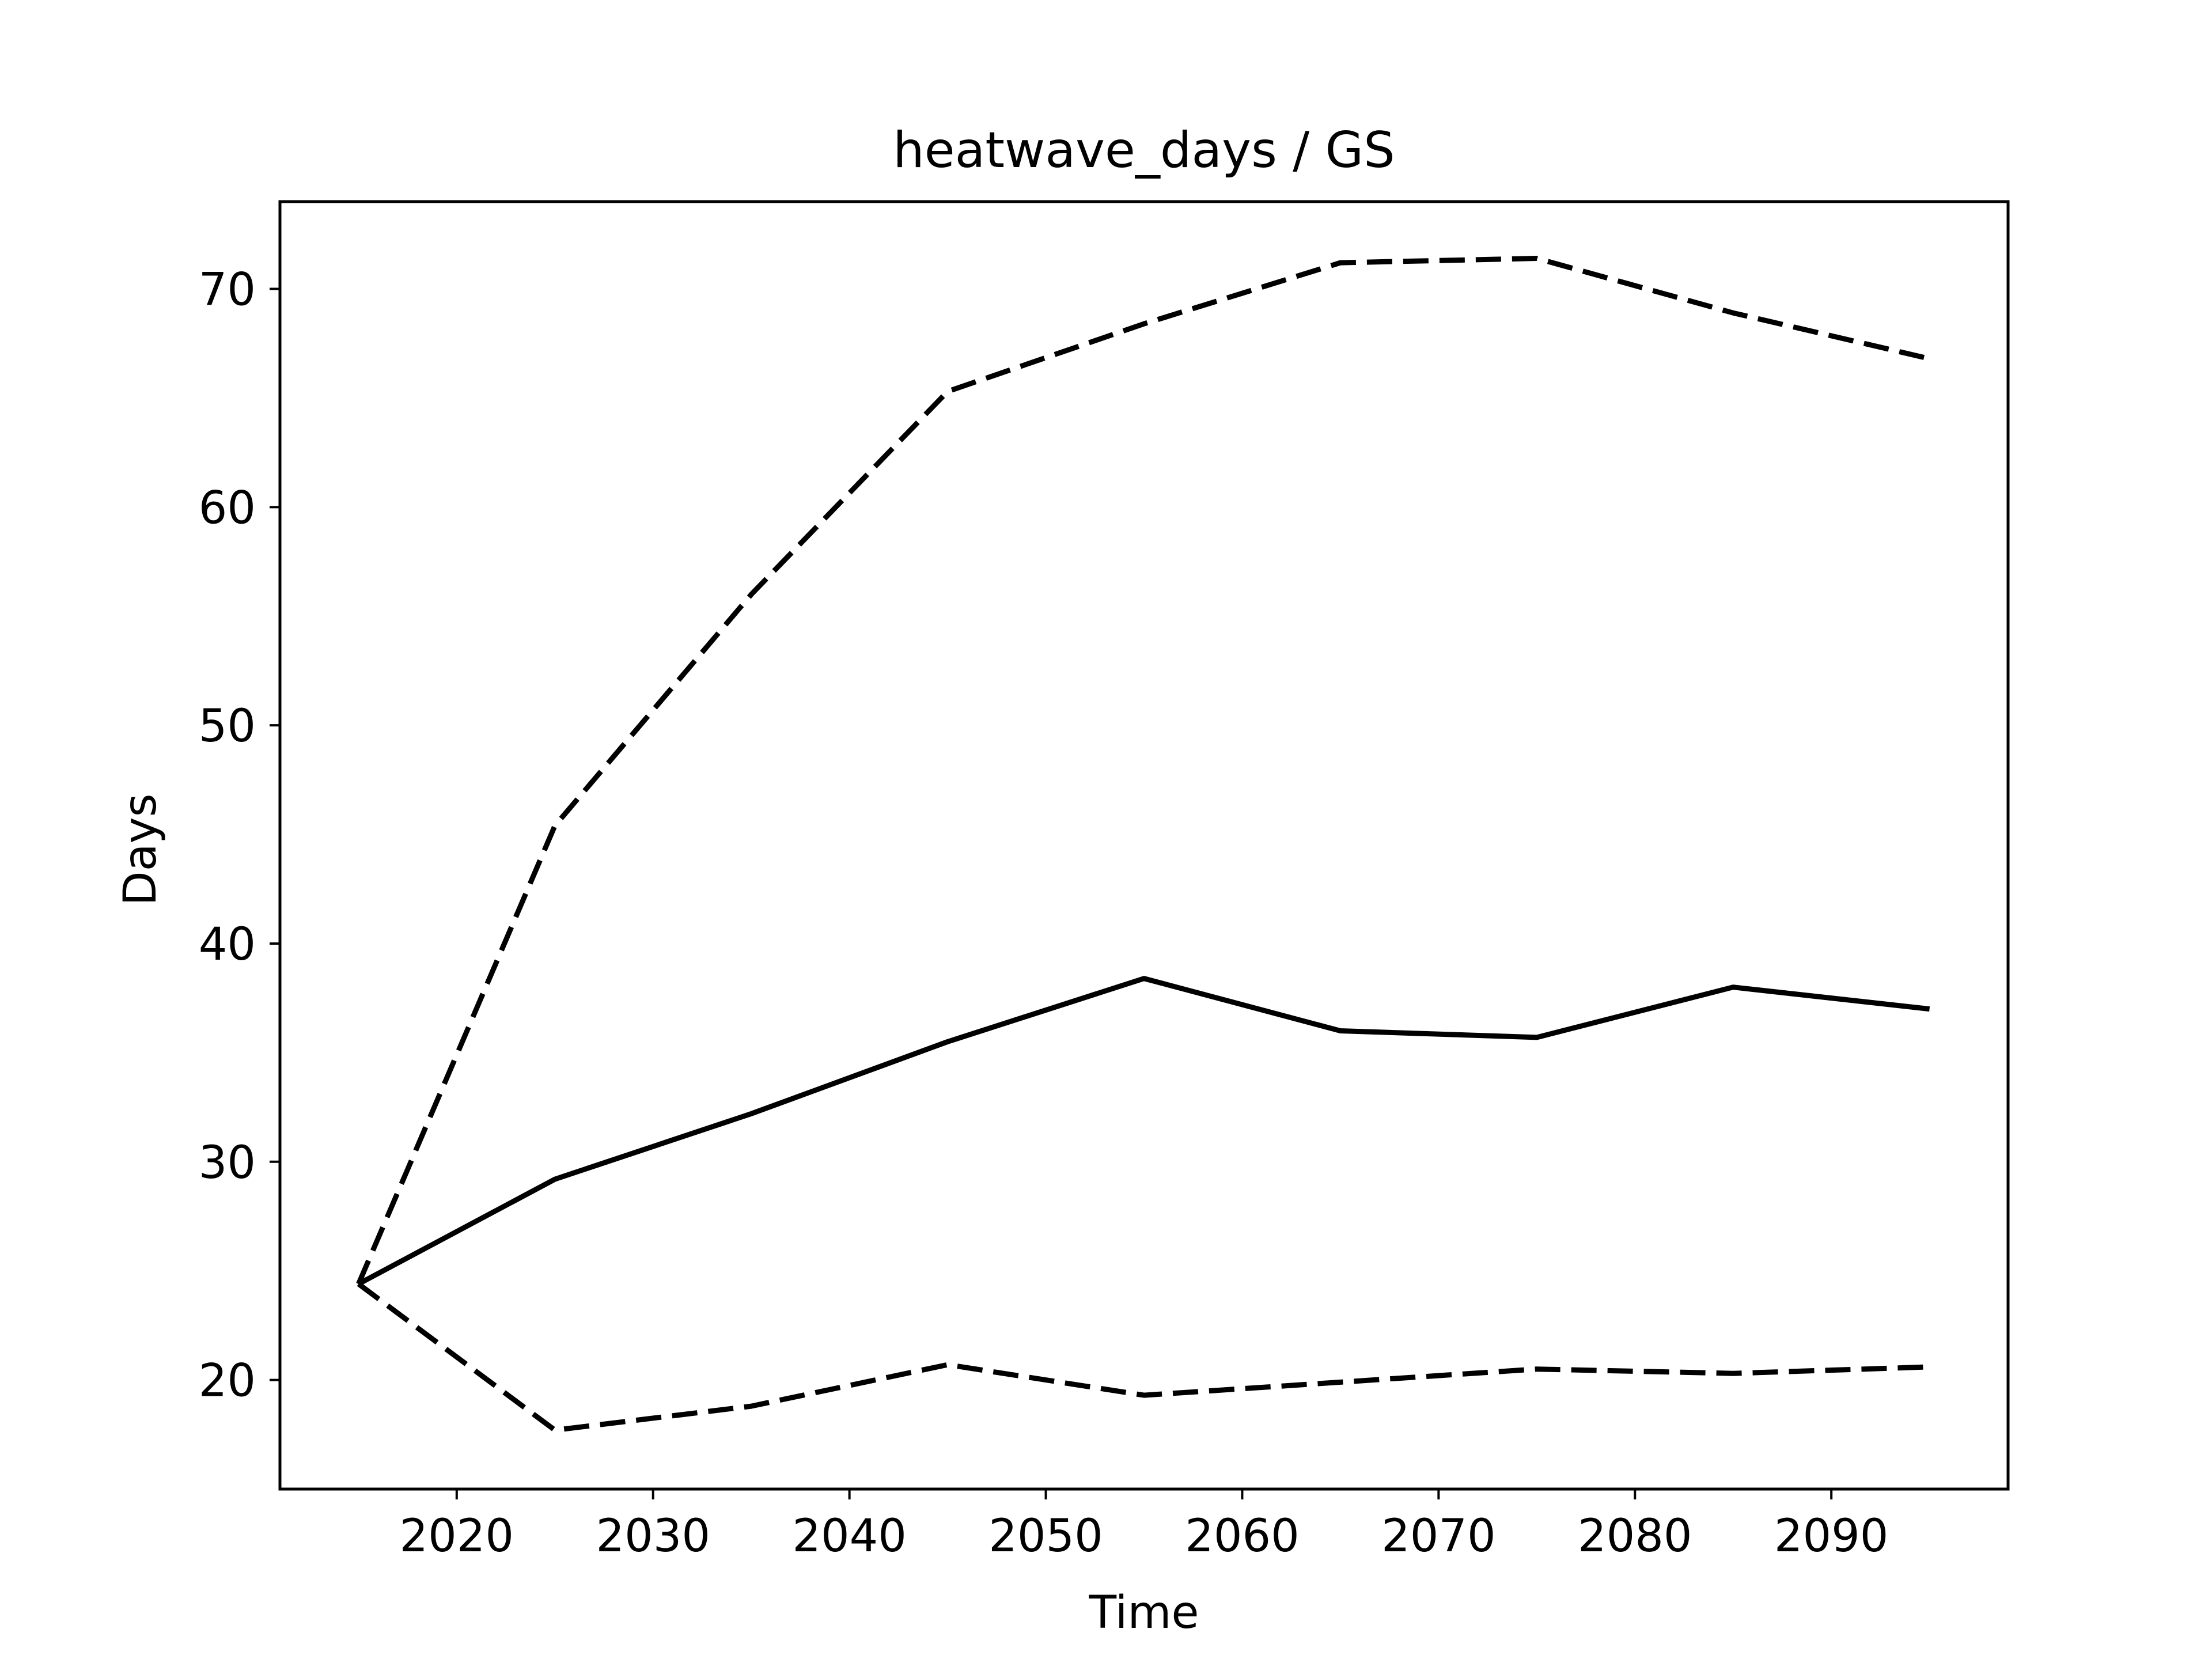  What do you see at coordinates (1635, 1536) in the screenshot?
I see `x-tick-label-2080: 2080` at bounding box center [1635, 1536].